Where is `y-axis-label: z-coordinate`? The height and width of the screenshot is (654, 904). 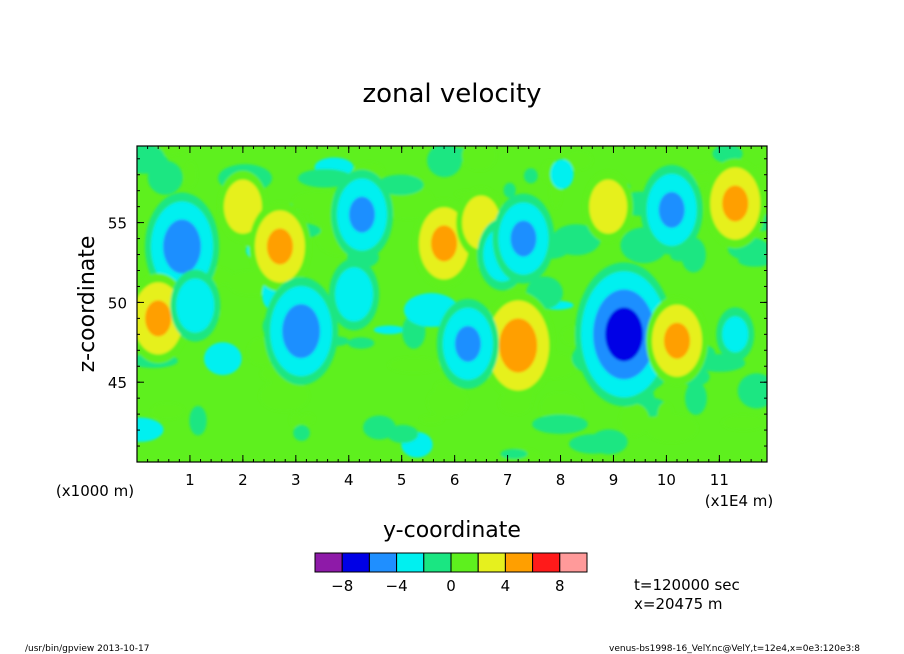 y-axis-label: z-coordinate is located at coordinates (87, 304).